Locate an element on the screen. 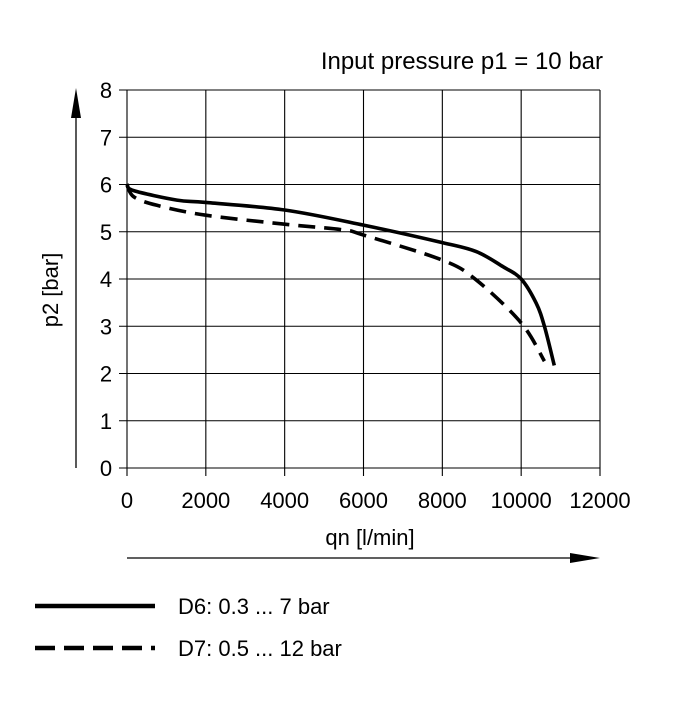  x-tick-label: 4000 is located at coordinates (284, 500).